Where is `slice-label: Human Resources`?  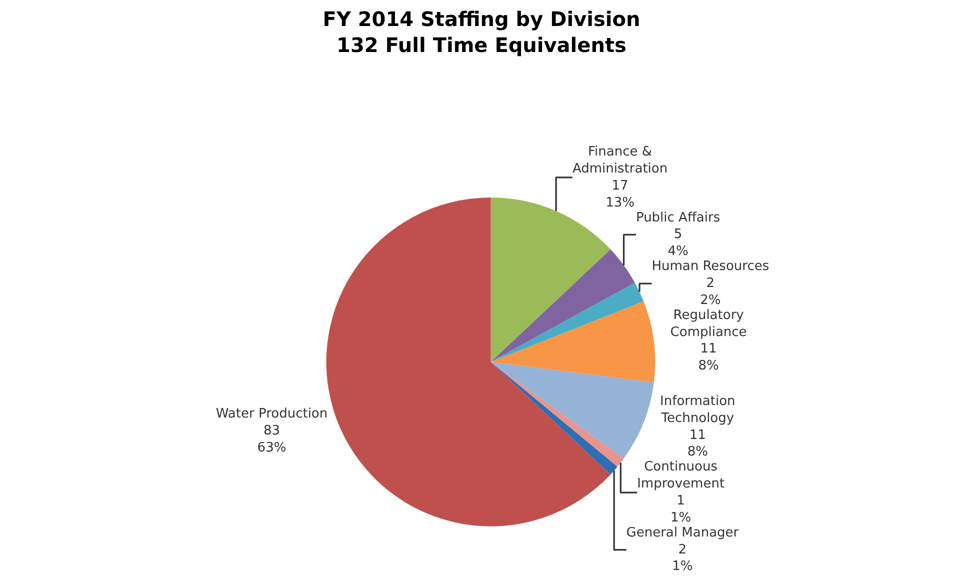 slice-label: Human Resources is located at coordinates (711, 266).